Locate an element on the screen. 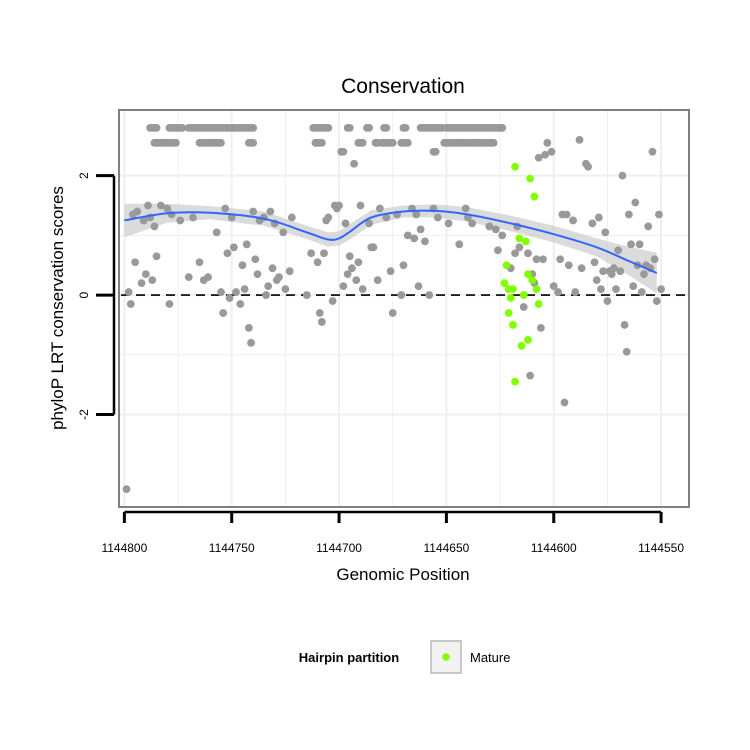 The width and height of the screenshot is (750, 750). x-tick-label: 1144550 is located at coordinates (661, 548).